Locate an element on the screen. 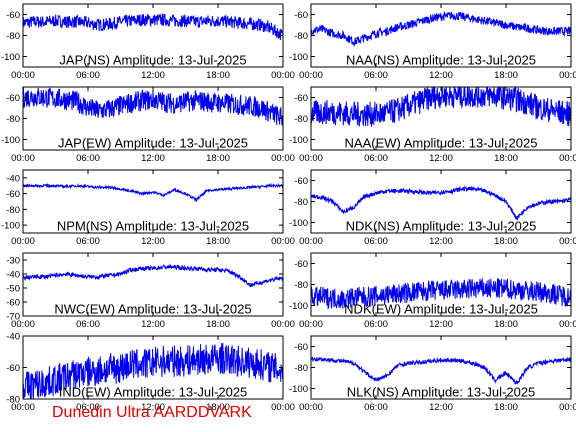  panel-title: NDK(NS) Amplitude: 13-Jul-2025 is located at coordinates (441, 226).